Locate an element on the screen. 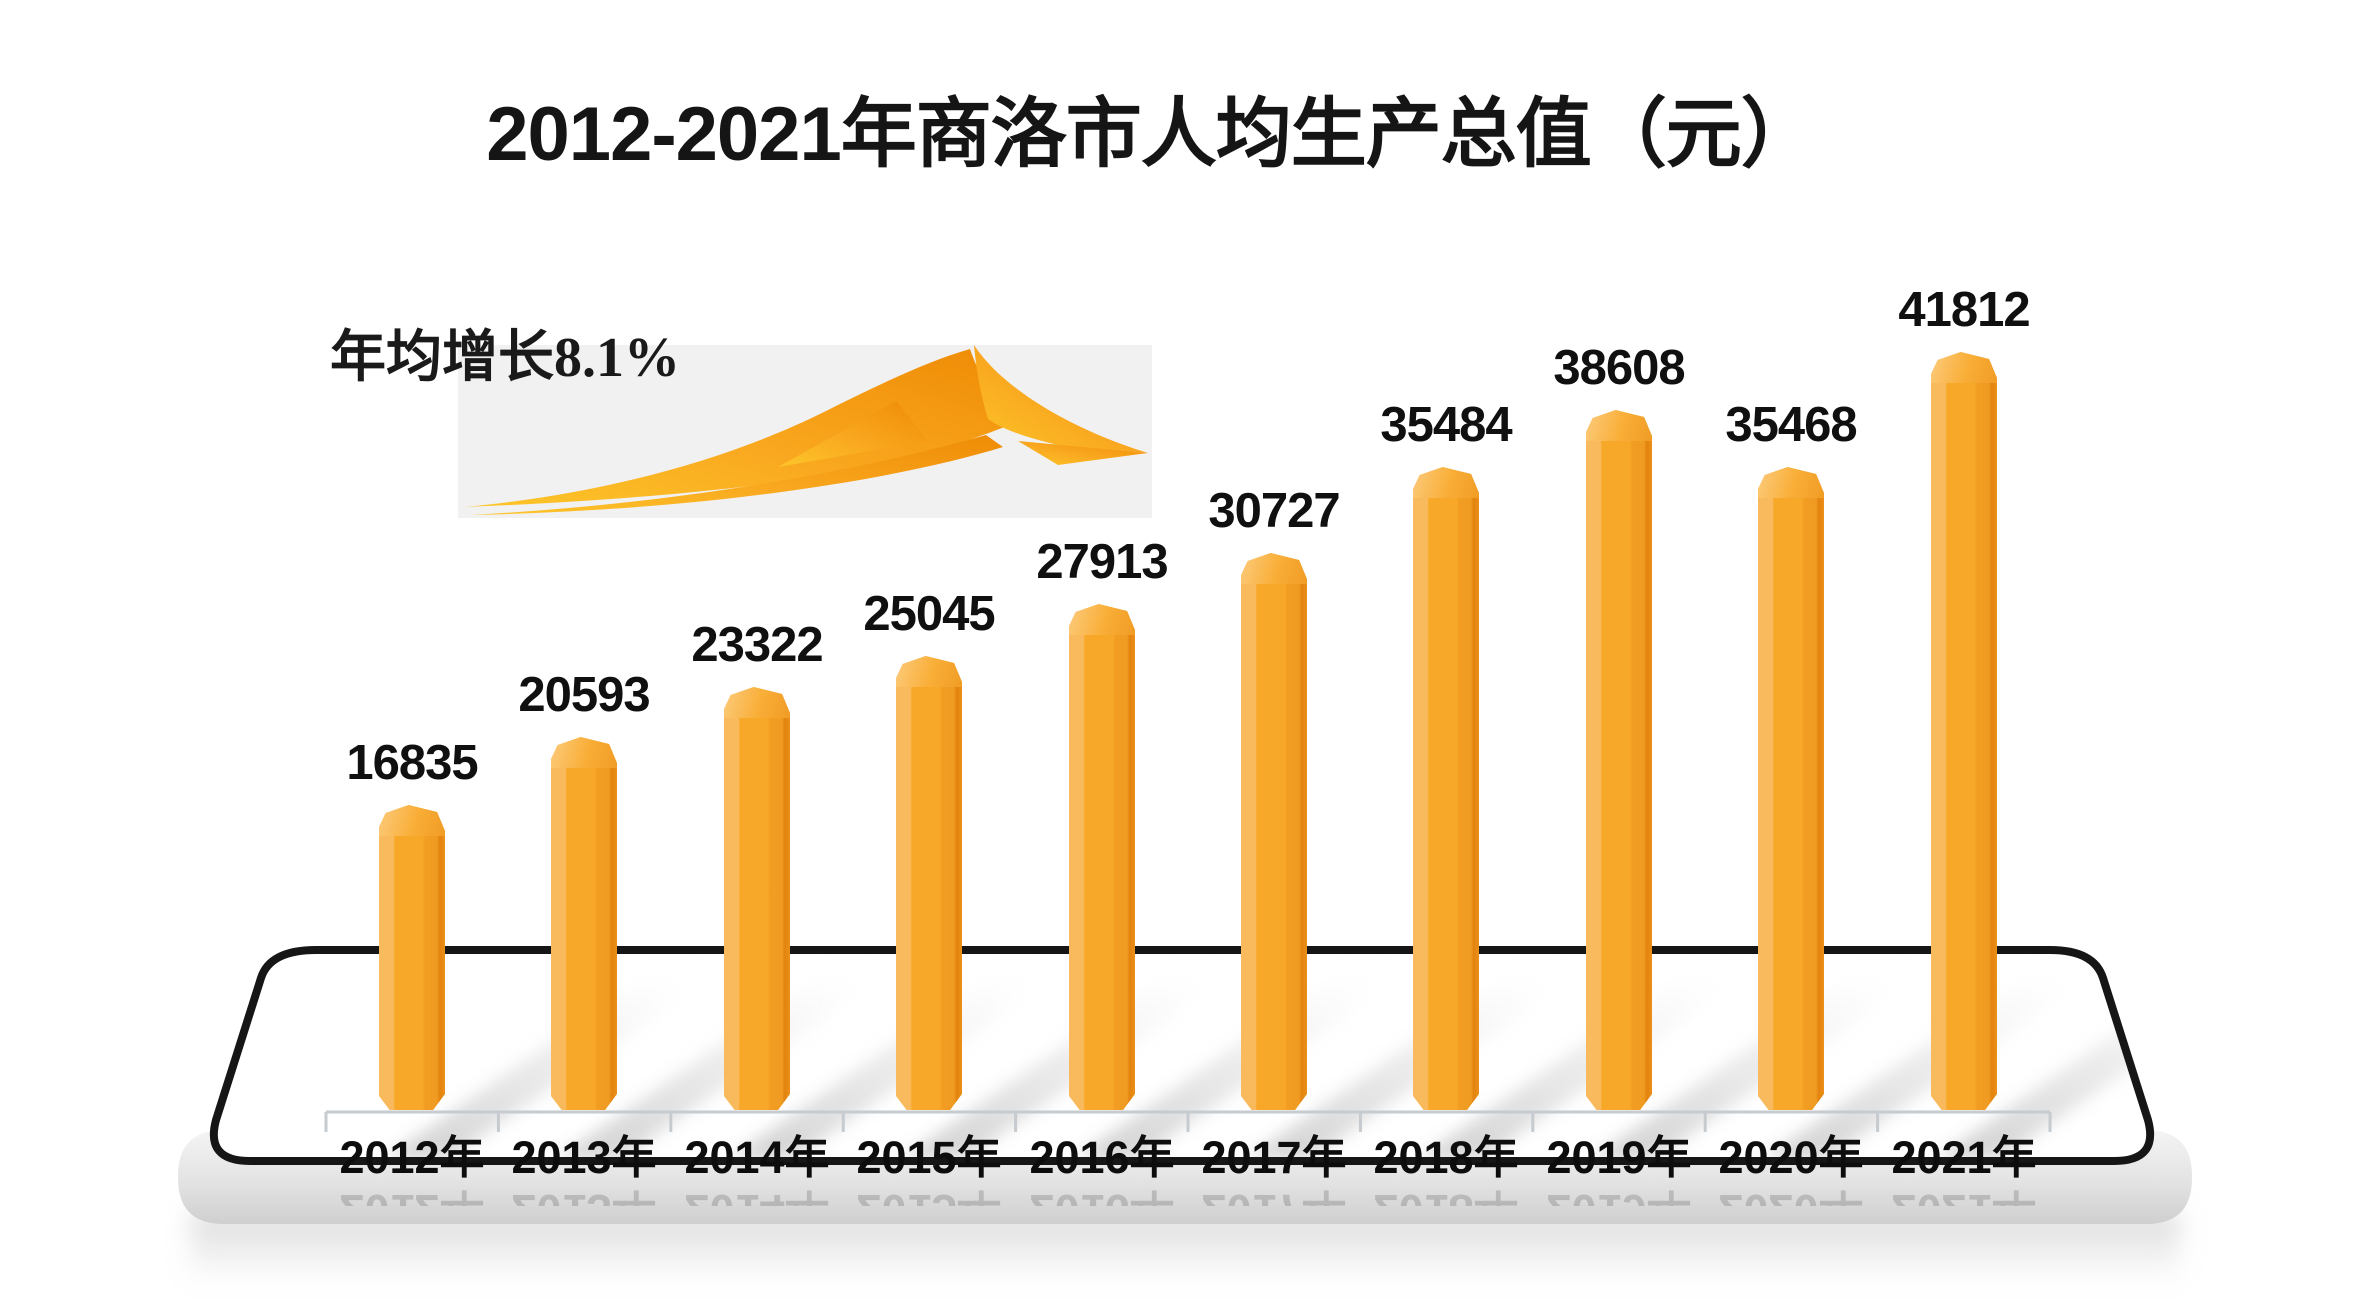 The image size is (2362, 1314). bar-2017年 is located at coordinates (1274, 831).